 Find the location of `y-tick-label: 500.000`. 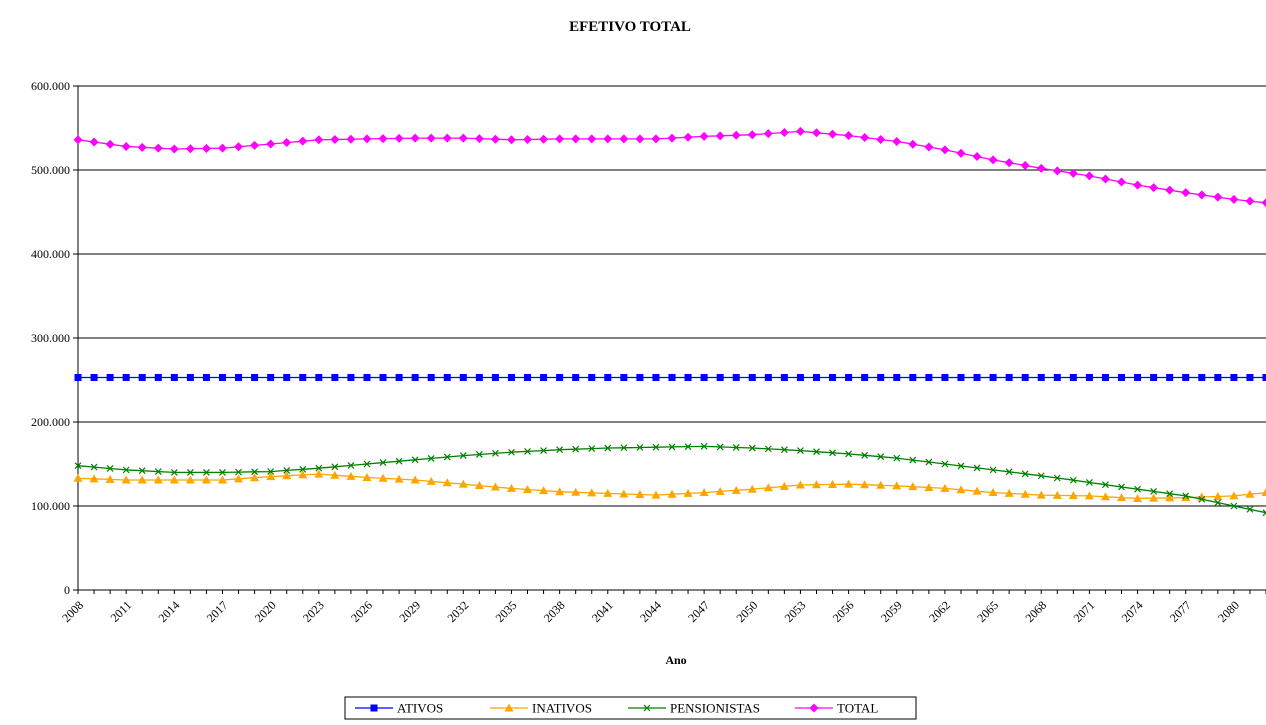

y-tick-label: 500.000 is located at coordinates (50, 170).